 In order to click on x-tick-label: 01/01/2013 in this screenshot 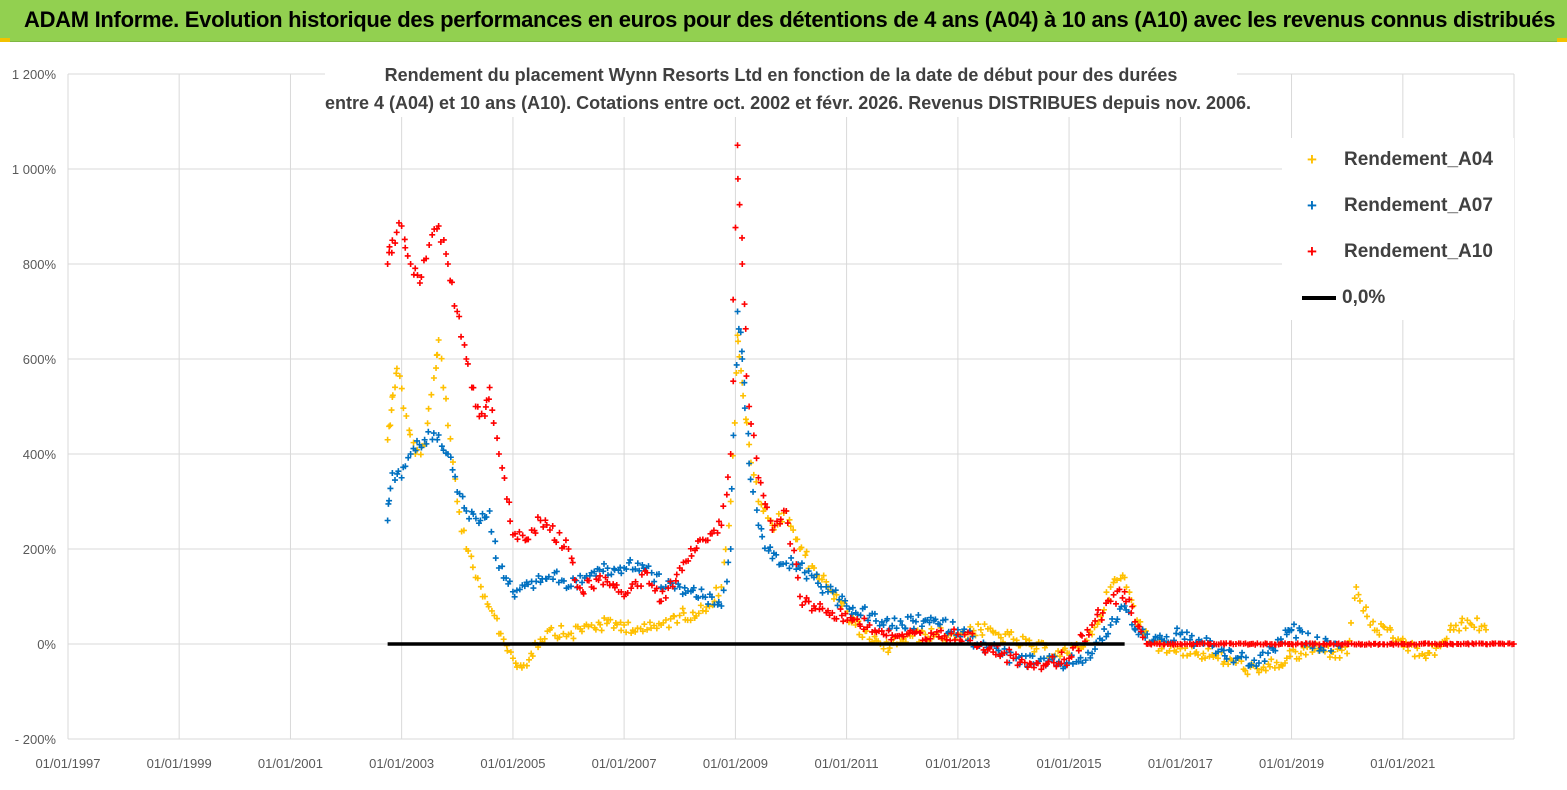, I will do `click(957, 763)`.